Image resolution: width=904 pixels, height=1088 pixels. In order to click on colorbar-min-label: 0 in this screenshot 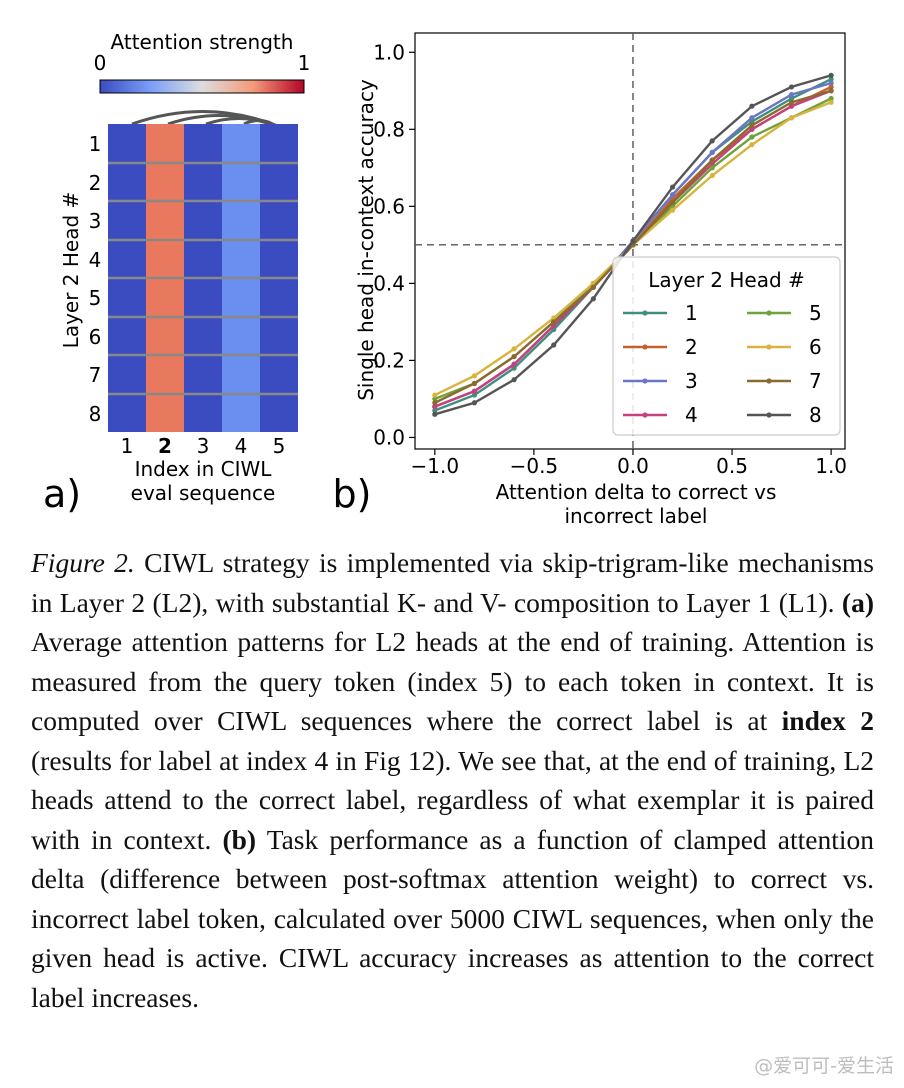, I will do `click(100, 63)`.